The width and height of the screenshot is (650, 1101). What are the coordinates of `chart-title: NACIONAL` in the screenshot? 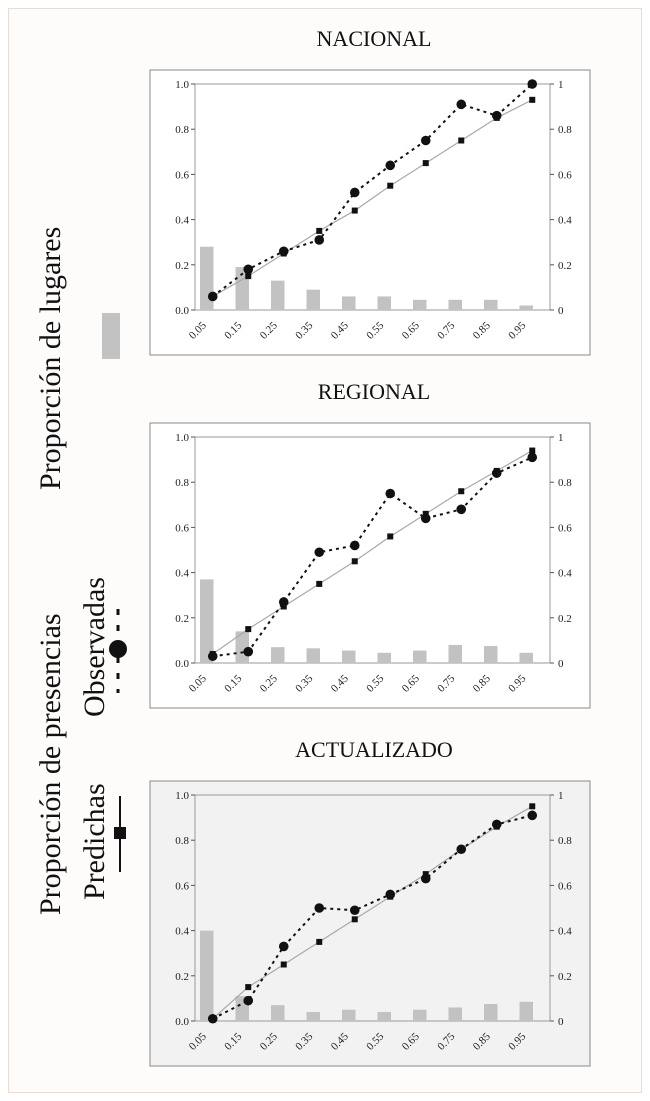 It's located at (374, 38).